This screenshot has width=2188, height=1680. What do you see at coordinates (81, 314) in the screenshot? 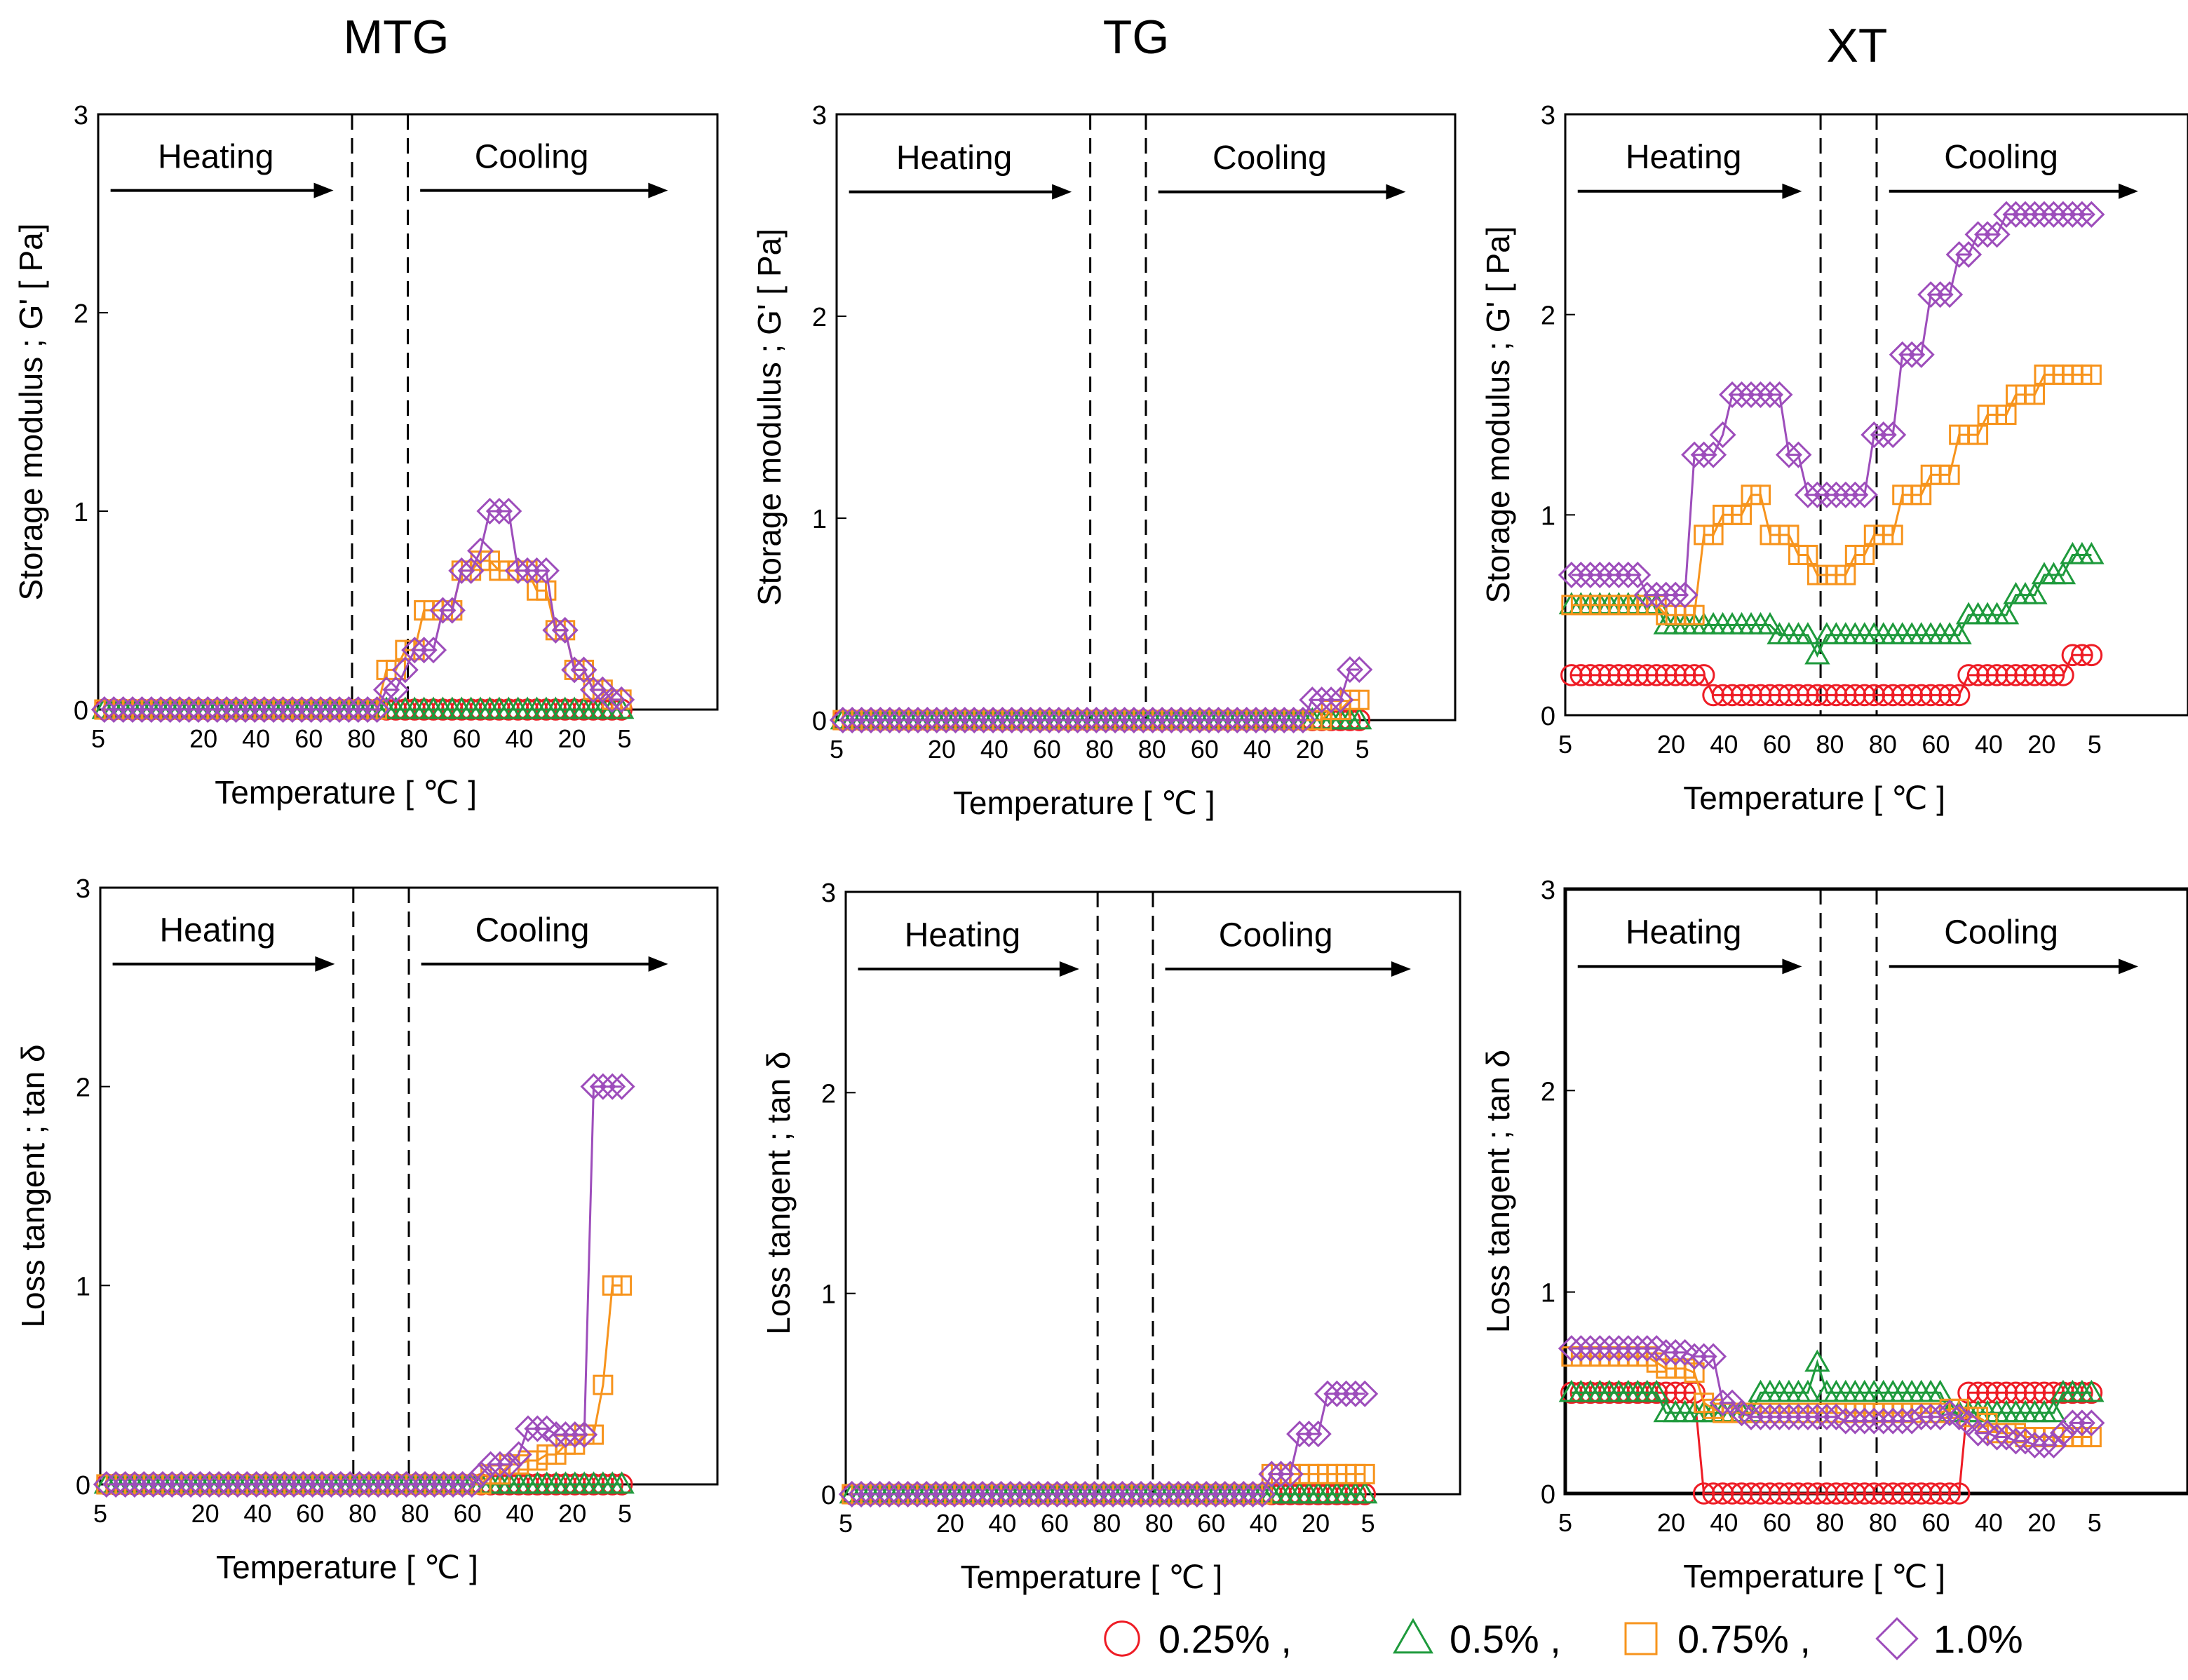
I see `y-tick-label: 2` at bounding box center [81, 314].